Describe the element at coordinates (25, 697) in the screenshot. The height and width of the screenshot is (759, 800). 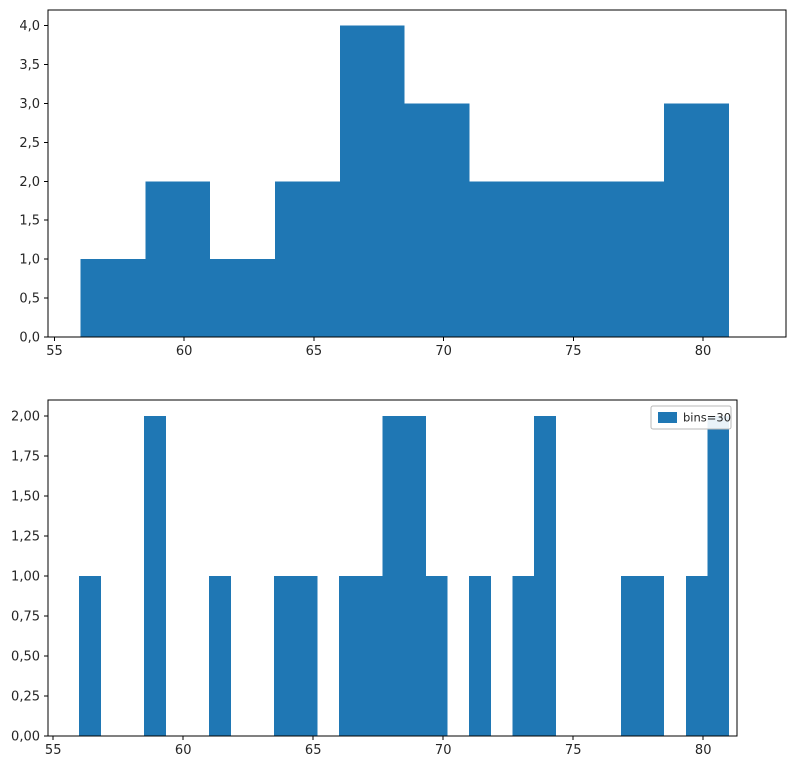
I see `y-tick-label: 0,25` at that location.